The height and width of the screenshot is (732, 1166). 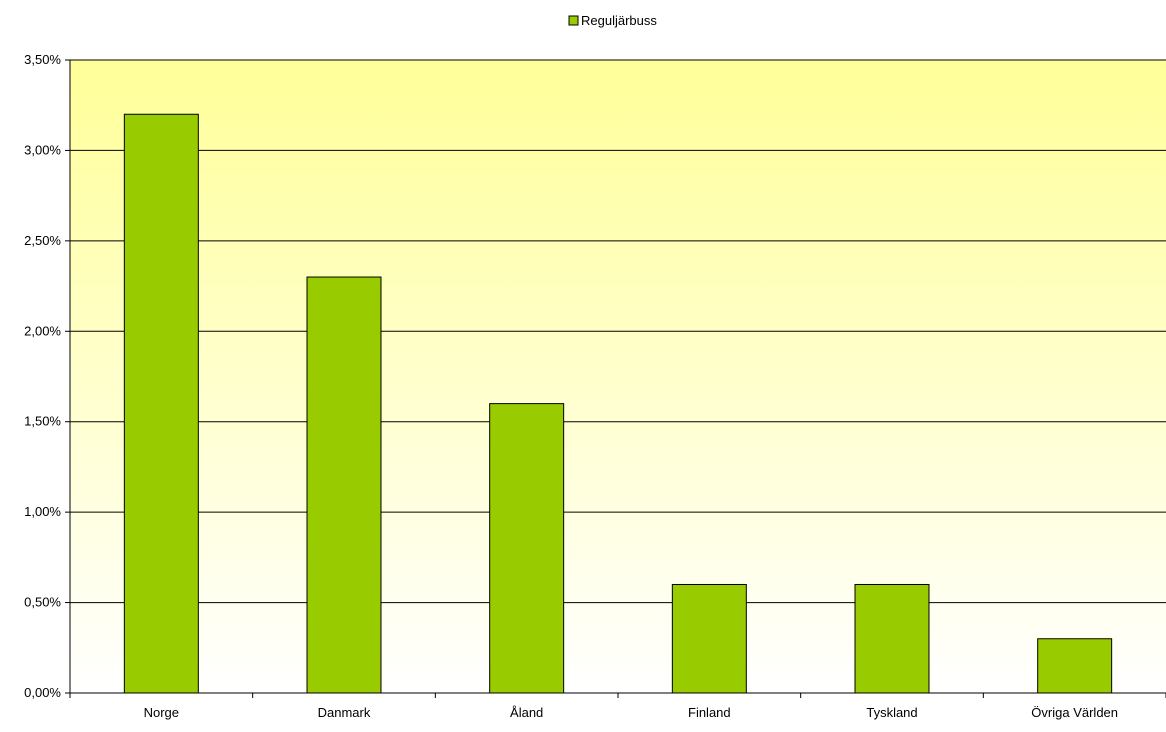 What do you see at coordinates (161, 712) in the screenshot?
I see `x-tick-label: Norge` at bounding box center [161, 712].